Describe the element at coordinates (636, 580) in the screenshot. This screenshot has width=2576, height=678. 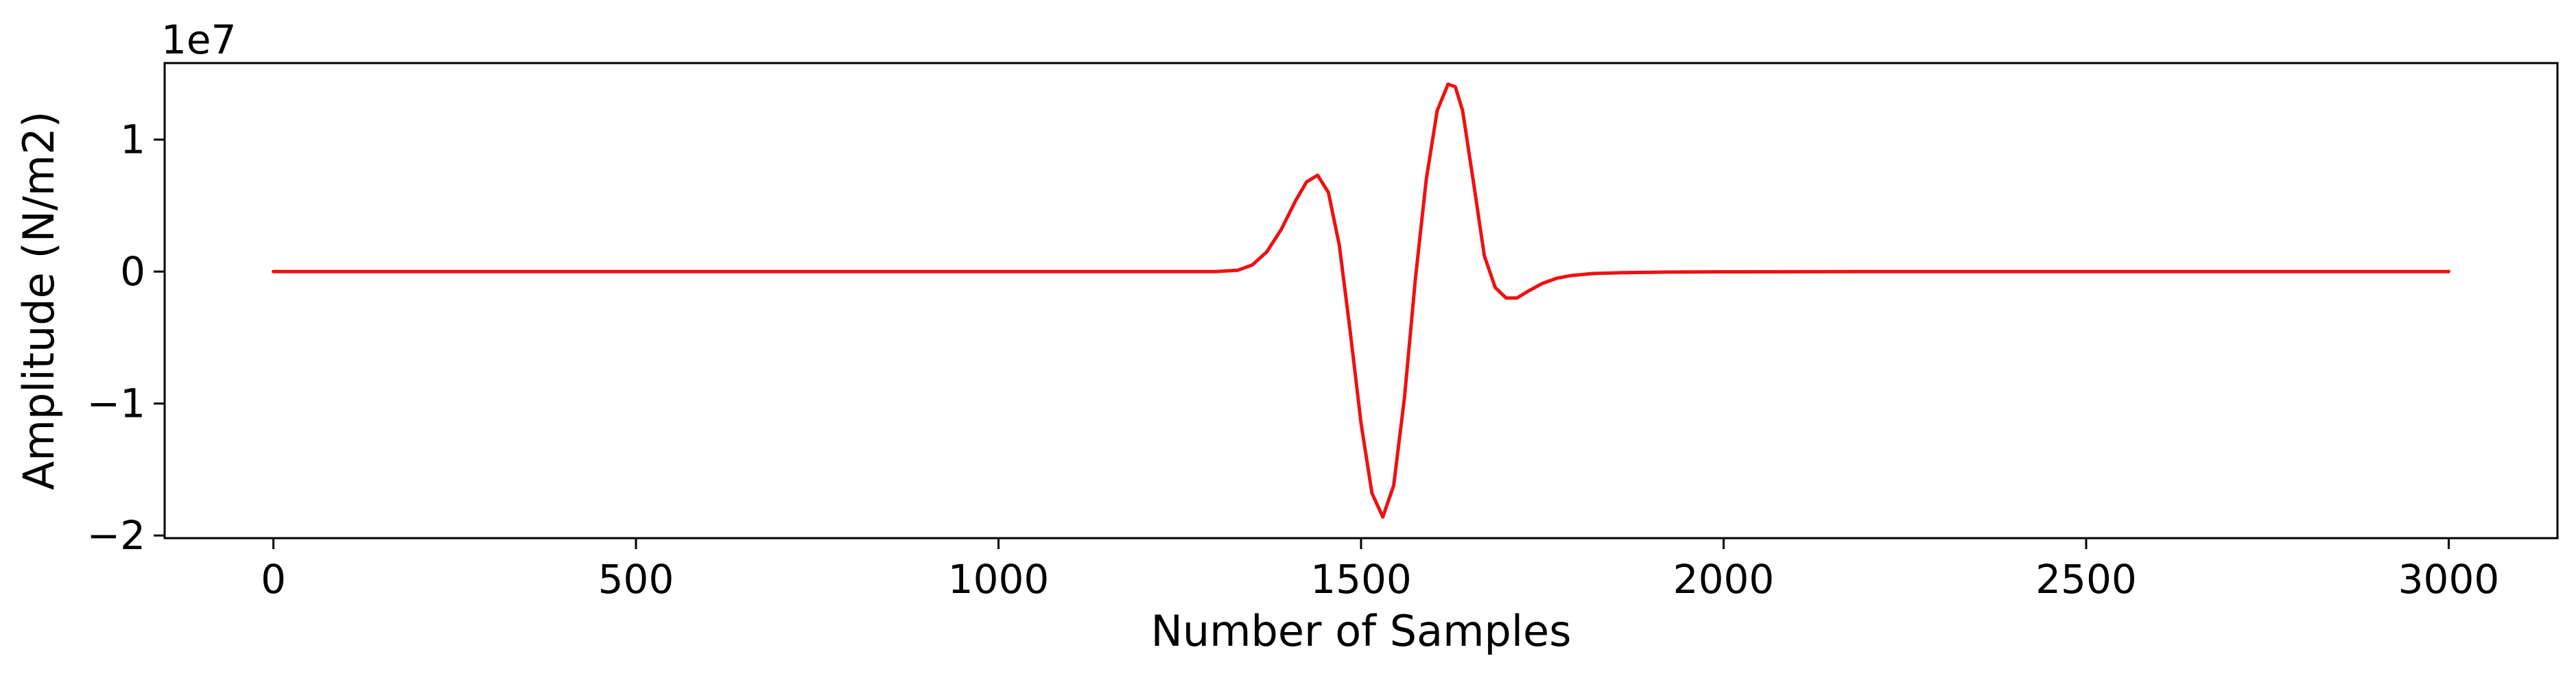
I see `x-tick-label: 500` at that location.